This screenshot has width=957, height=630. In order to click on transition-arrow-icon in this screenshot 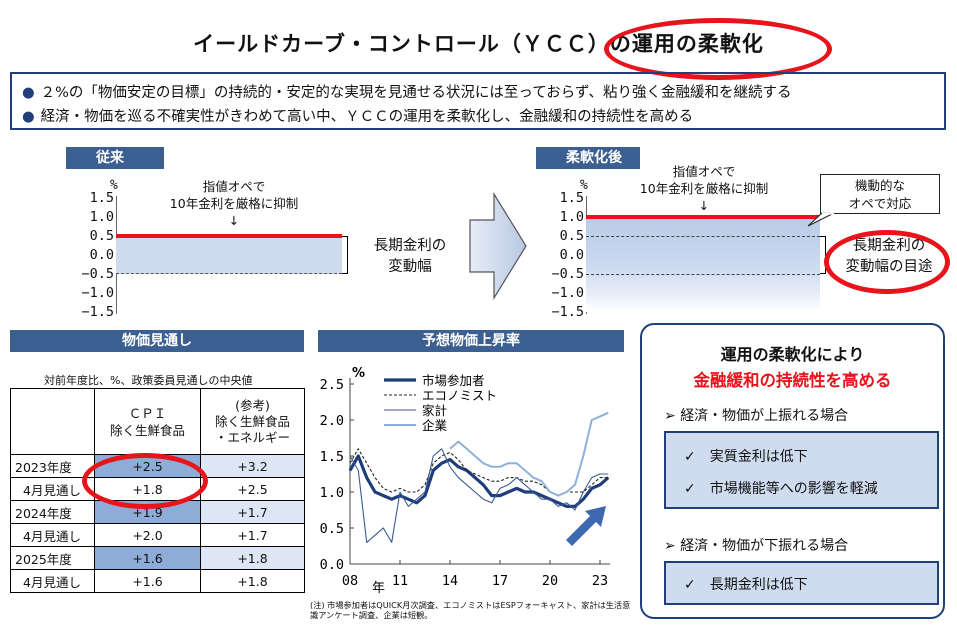, I will do `click(498, 246)`.